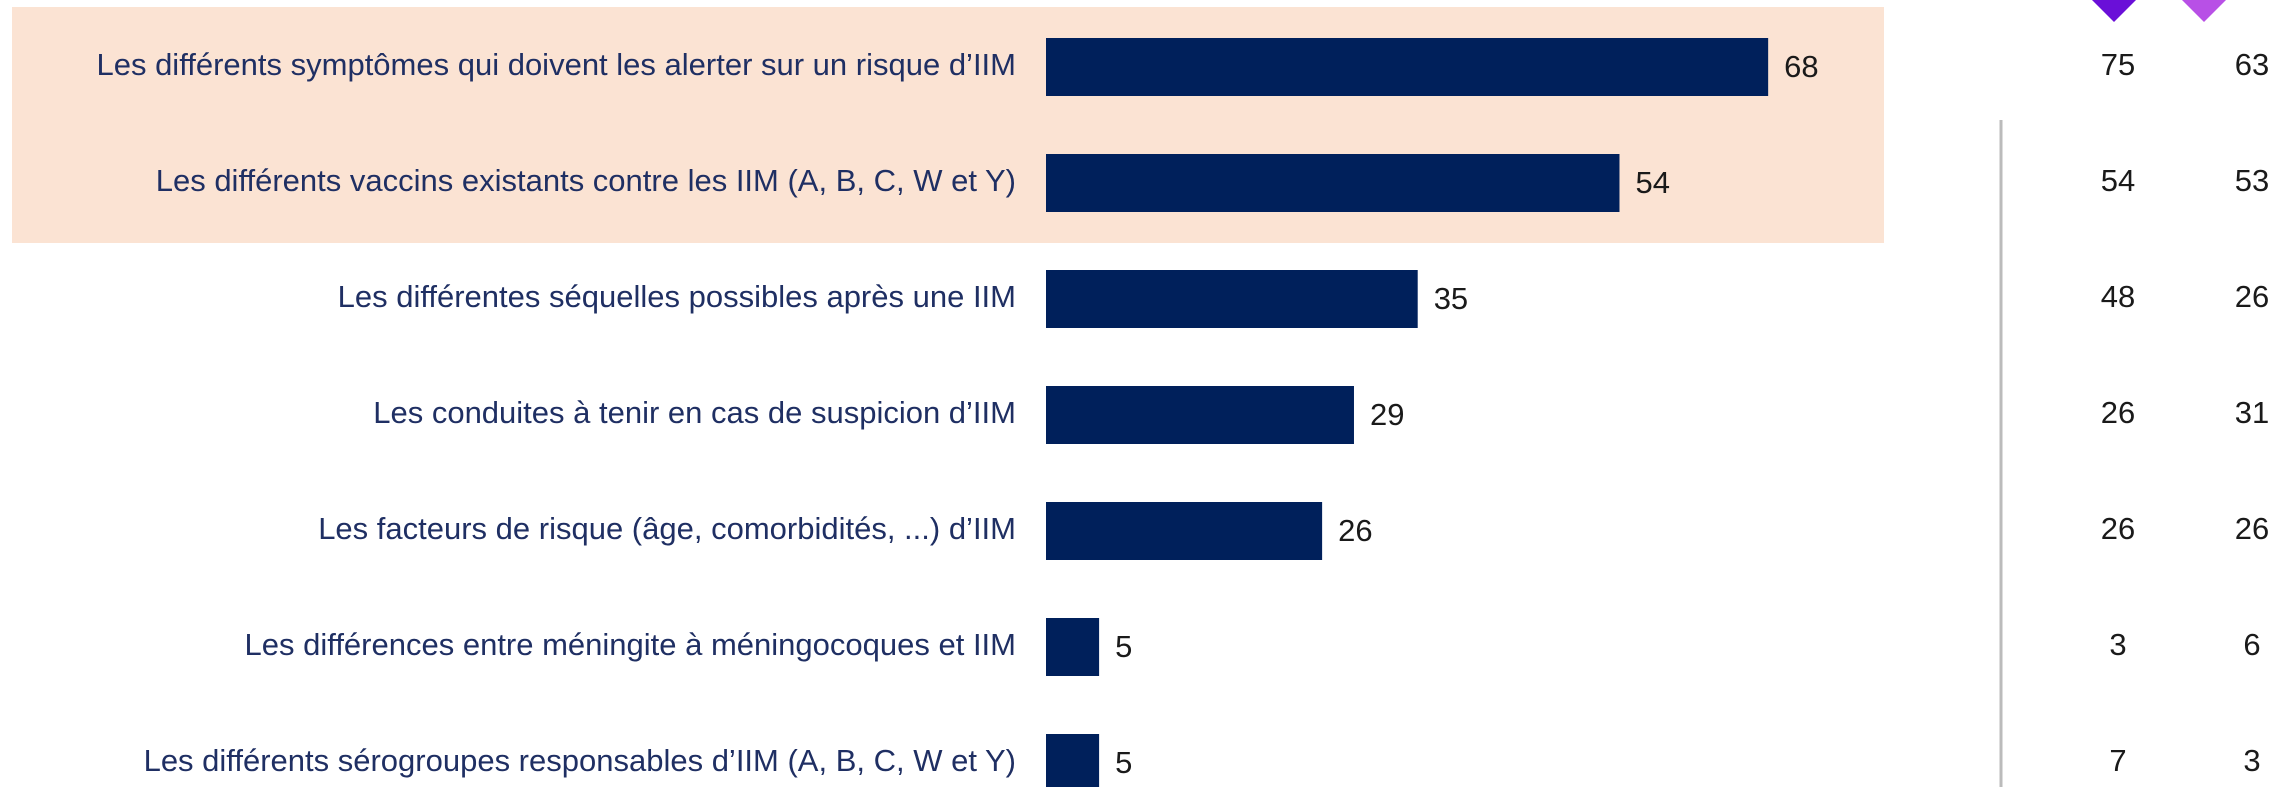 This screenshot has width=2274, height=787. Describe the element at coordinates (2118, 180) in the screenshot. I see `column-value: 54` at that location.